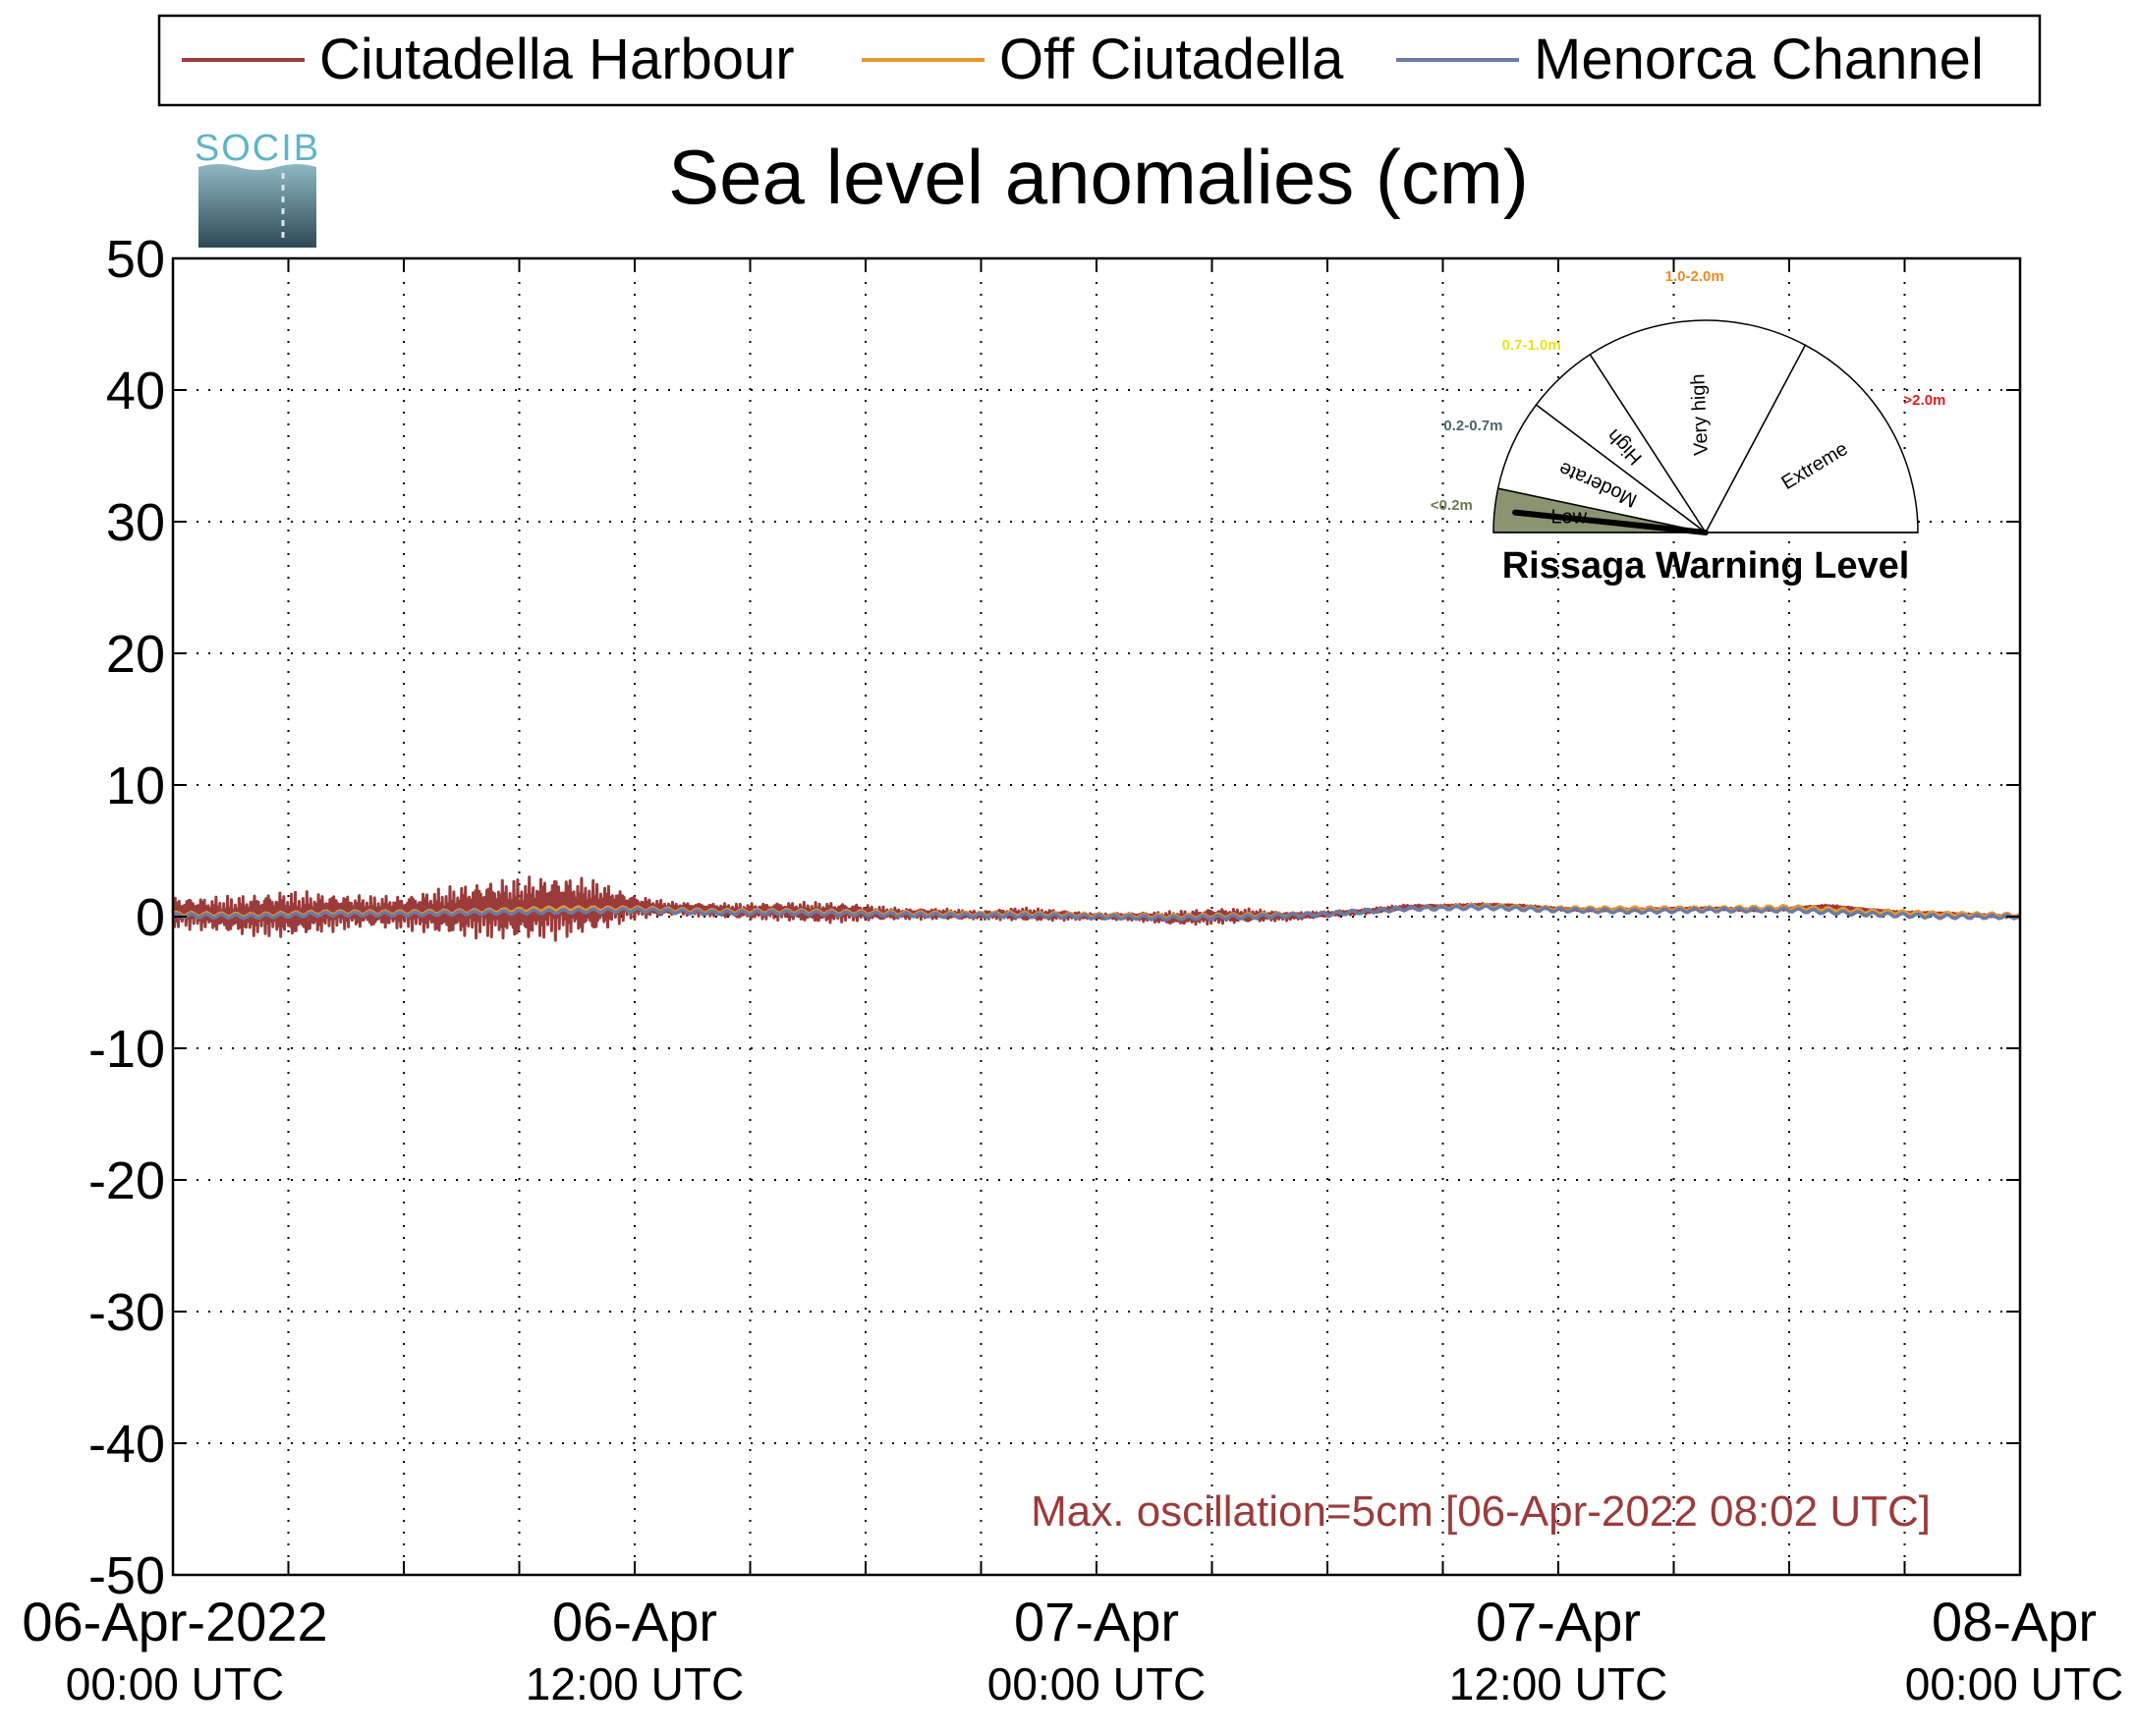 This screenshot has width=2137, height=1736. What do you see at coordinates (257, 206) in the screenshot?
I see `logo-wave-block` at bounding box center [257, 206].